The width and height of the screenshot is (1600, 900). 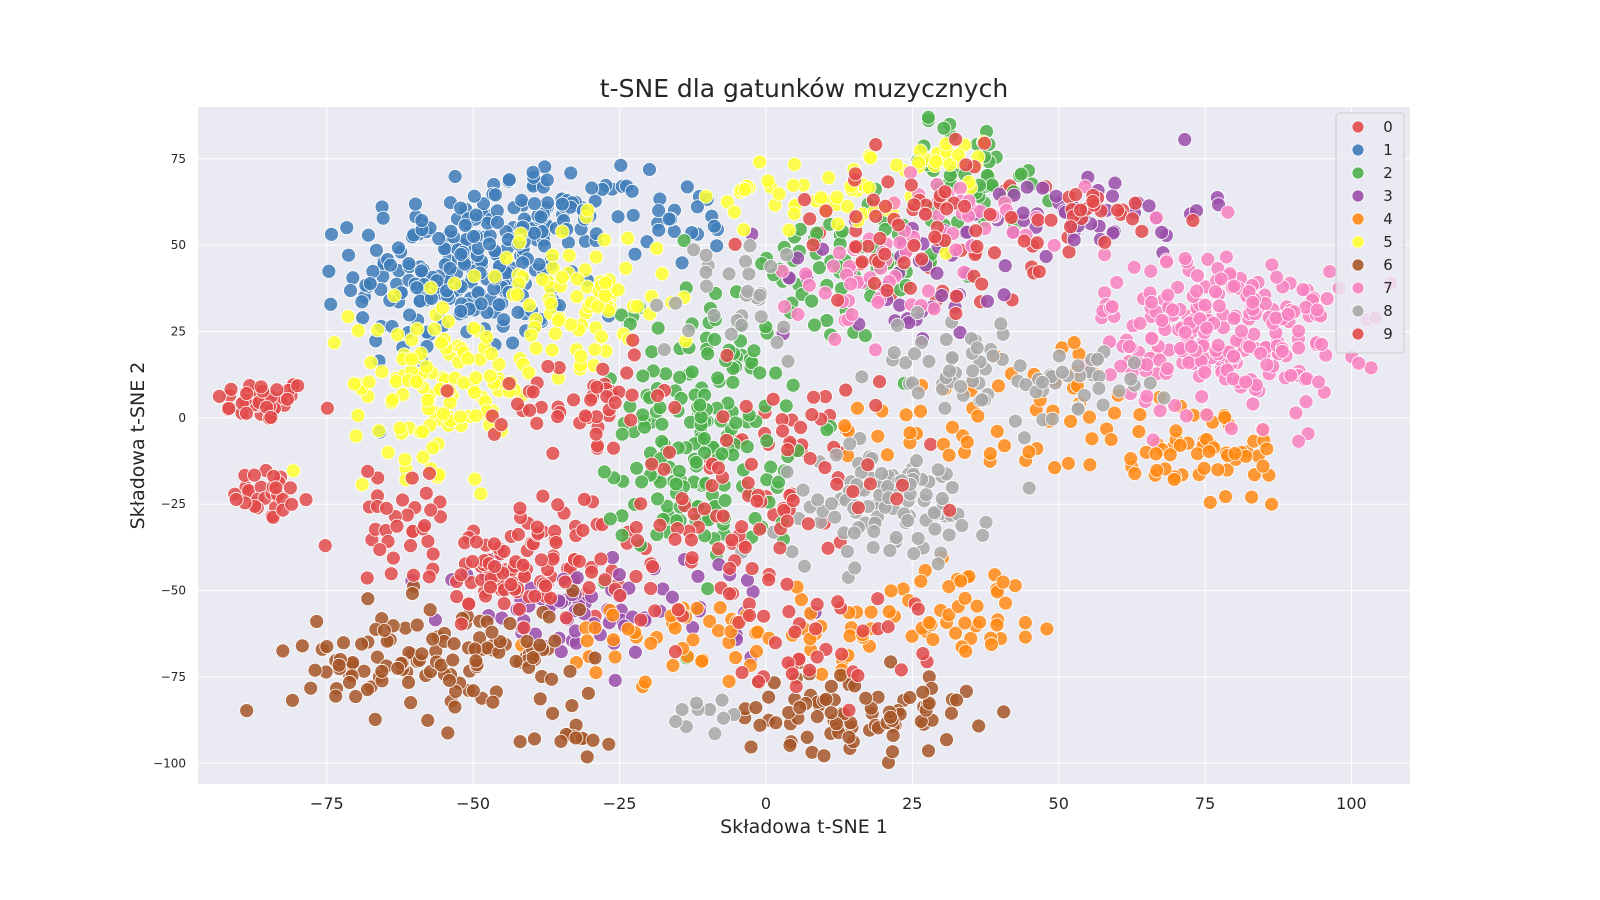 What do you see at coordinates (1370, 233) in the screenshot?
I see `legend: 0 1 2 3 4 5 6 7 8 9` at bounding box center [1370, 233].